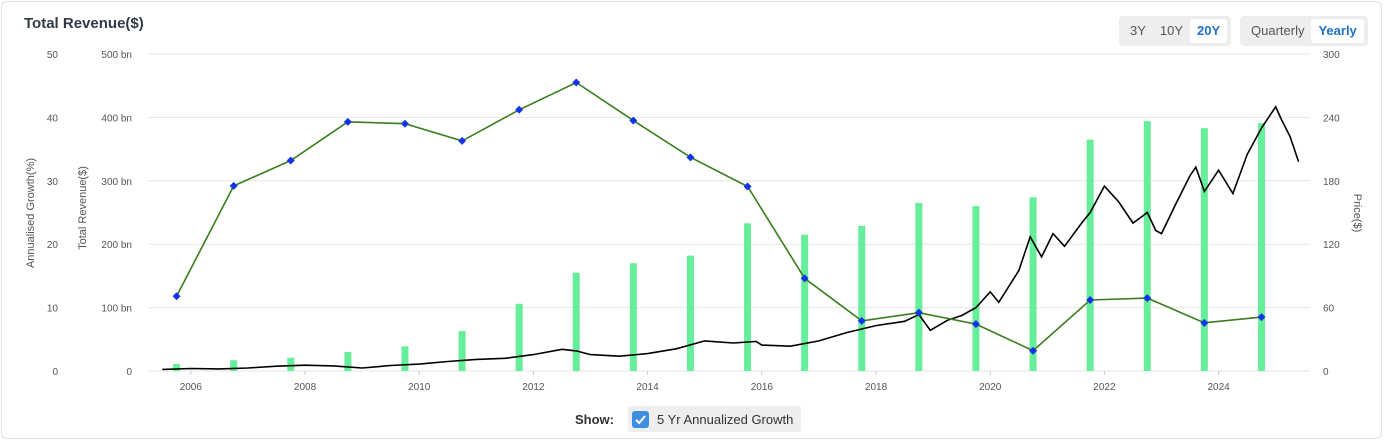 Image resolution: width=1385 pixels, height=443 pixels. What do you see at coordinates (876, 387) in the screenshot?
I see `x-axis-tick: 2018` at bounding box center [876, 387].